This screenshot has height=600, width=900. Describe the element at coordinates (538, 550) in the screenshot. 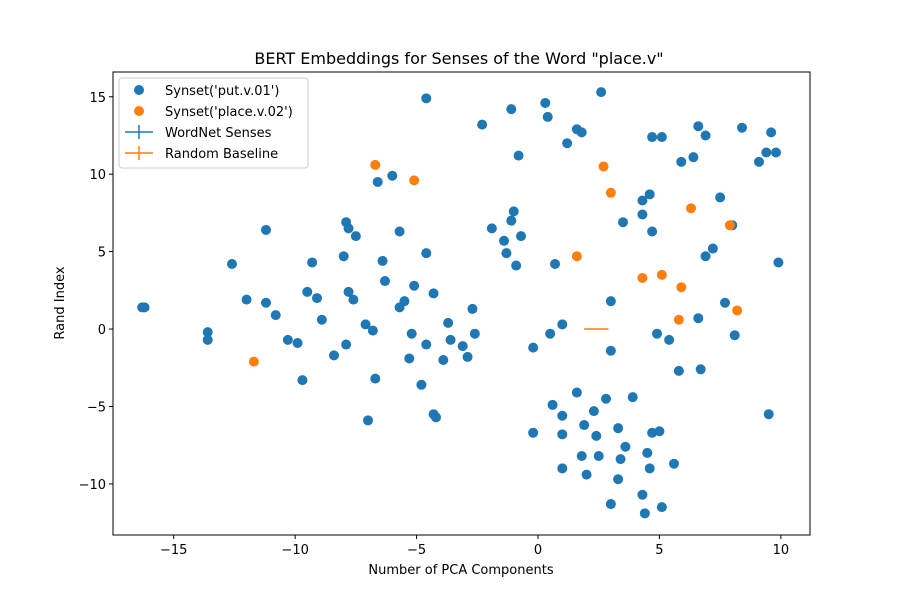

I see `x-tick-label: 0` at that location.